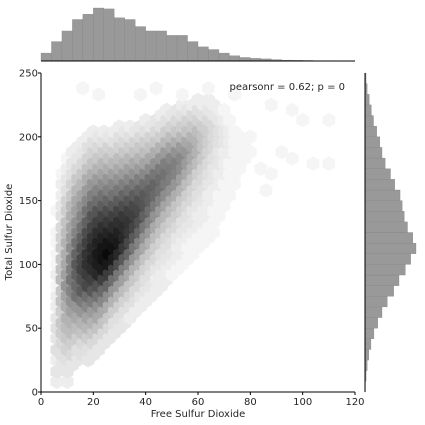 This screenshot has width=425, height=425. I want to click on x-tick-labels: 0 20 40 60 80 100 120, so click(201, 400).